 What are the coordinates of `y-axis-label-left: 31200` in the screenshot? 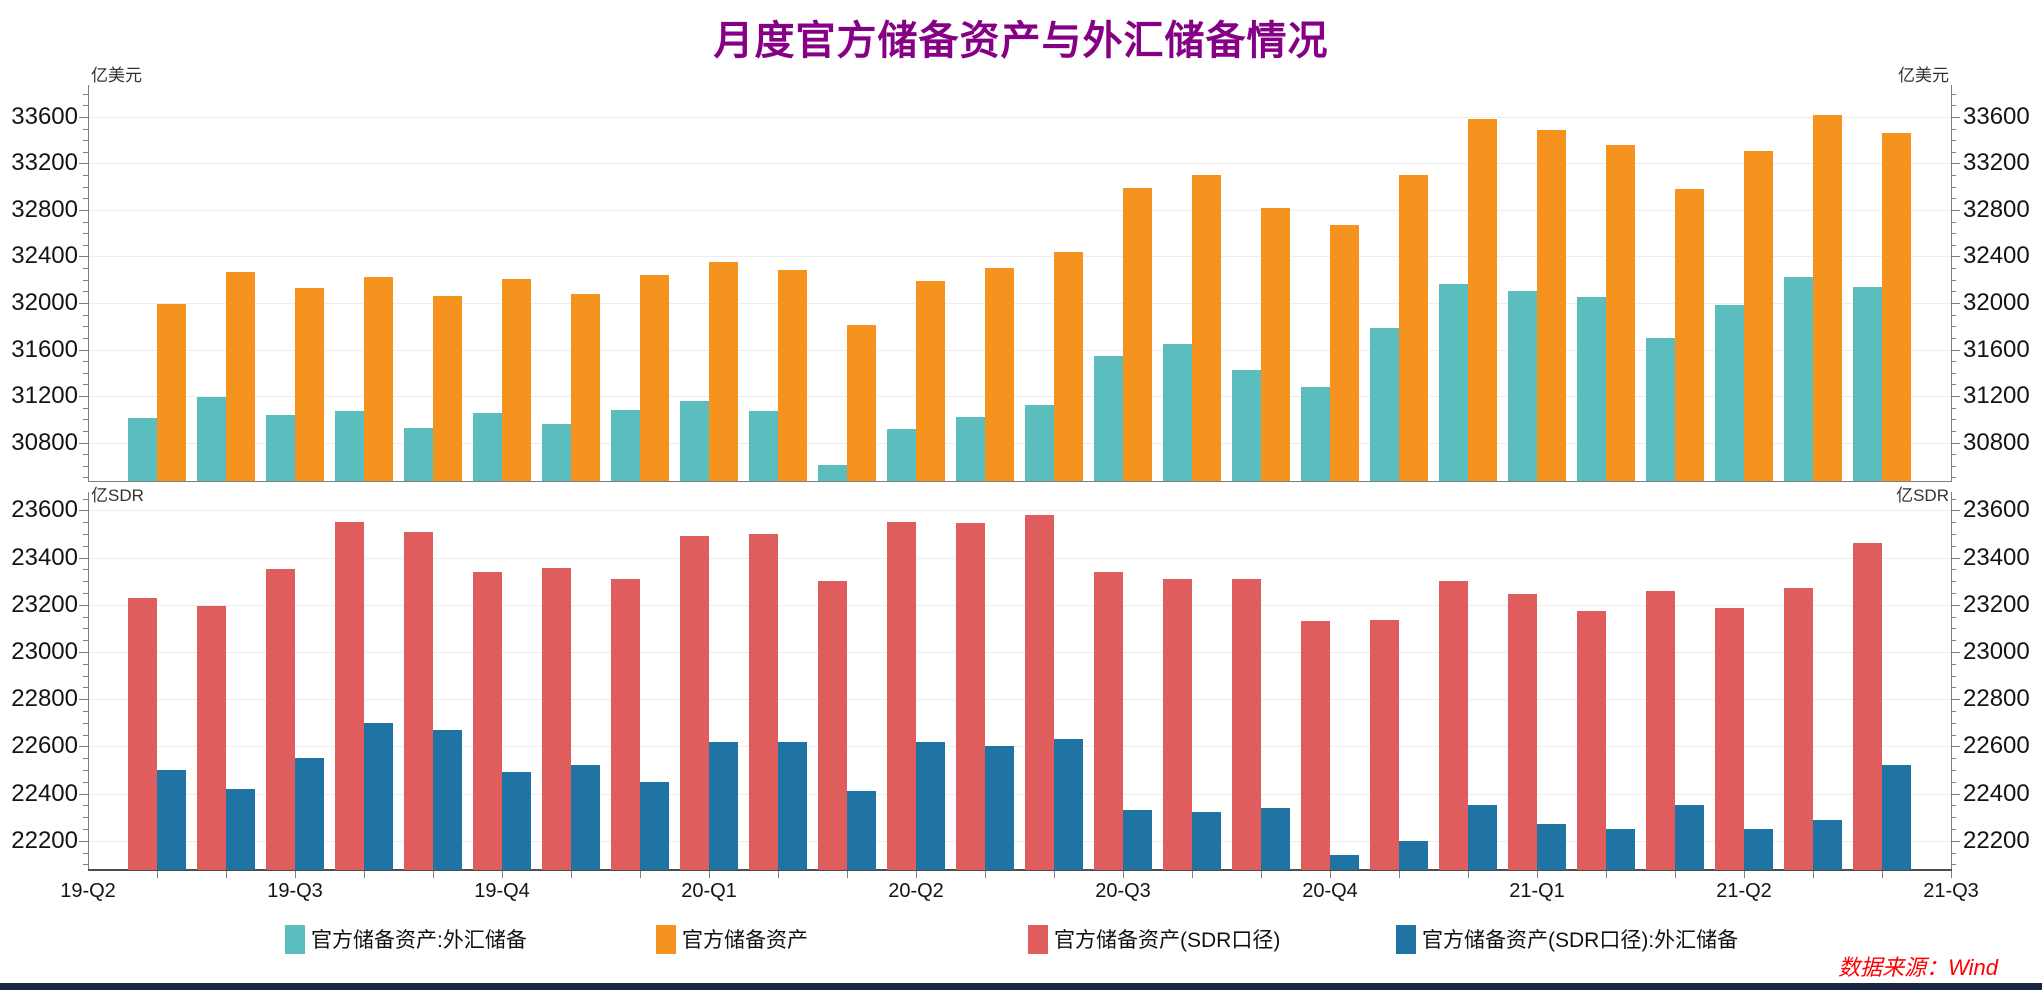 It's located at (44, 395).